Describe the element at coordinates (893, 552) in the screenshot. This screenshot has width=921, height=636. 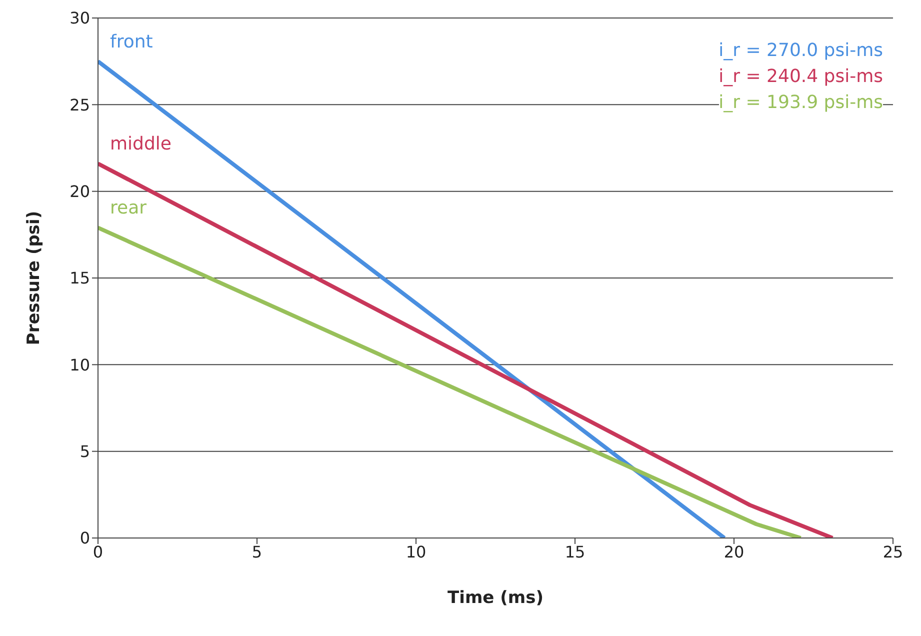
I see `x-tick-label: 25` at that location.